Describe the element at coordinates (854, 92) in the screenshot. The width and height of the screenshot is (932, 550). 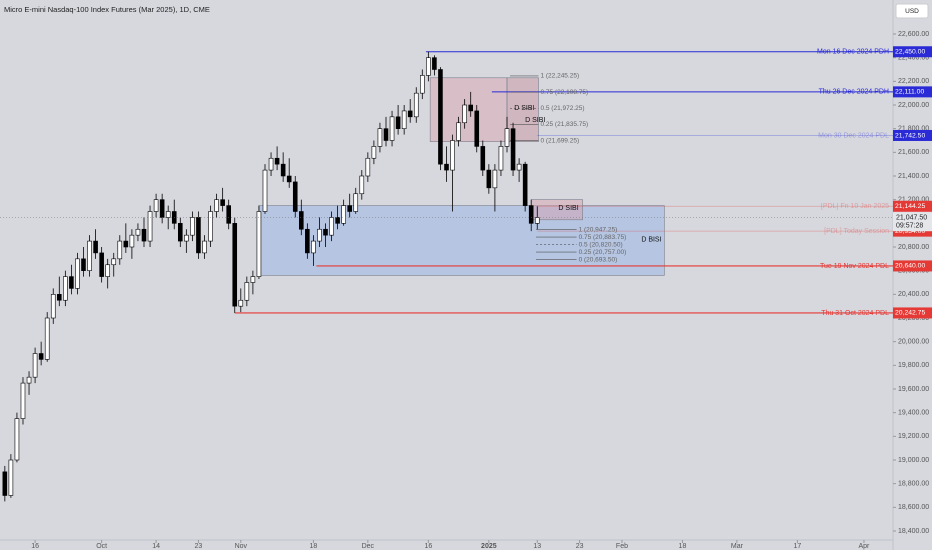
I see `level-text: Thu 26 Dec 2024 PDH` at that location.